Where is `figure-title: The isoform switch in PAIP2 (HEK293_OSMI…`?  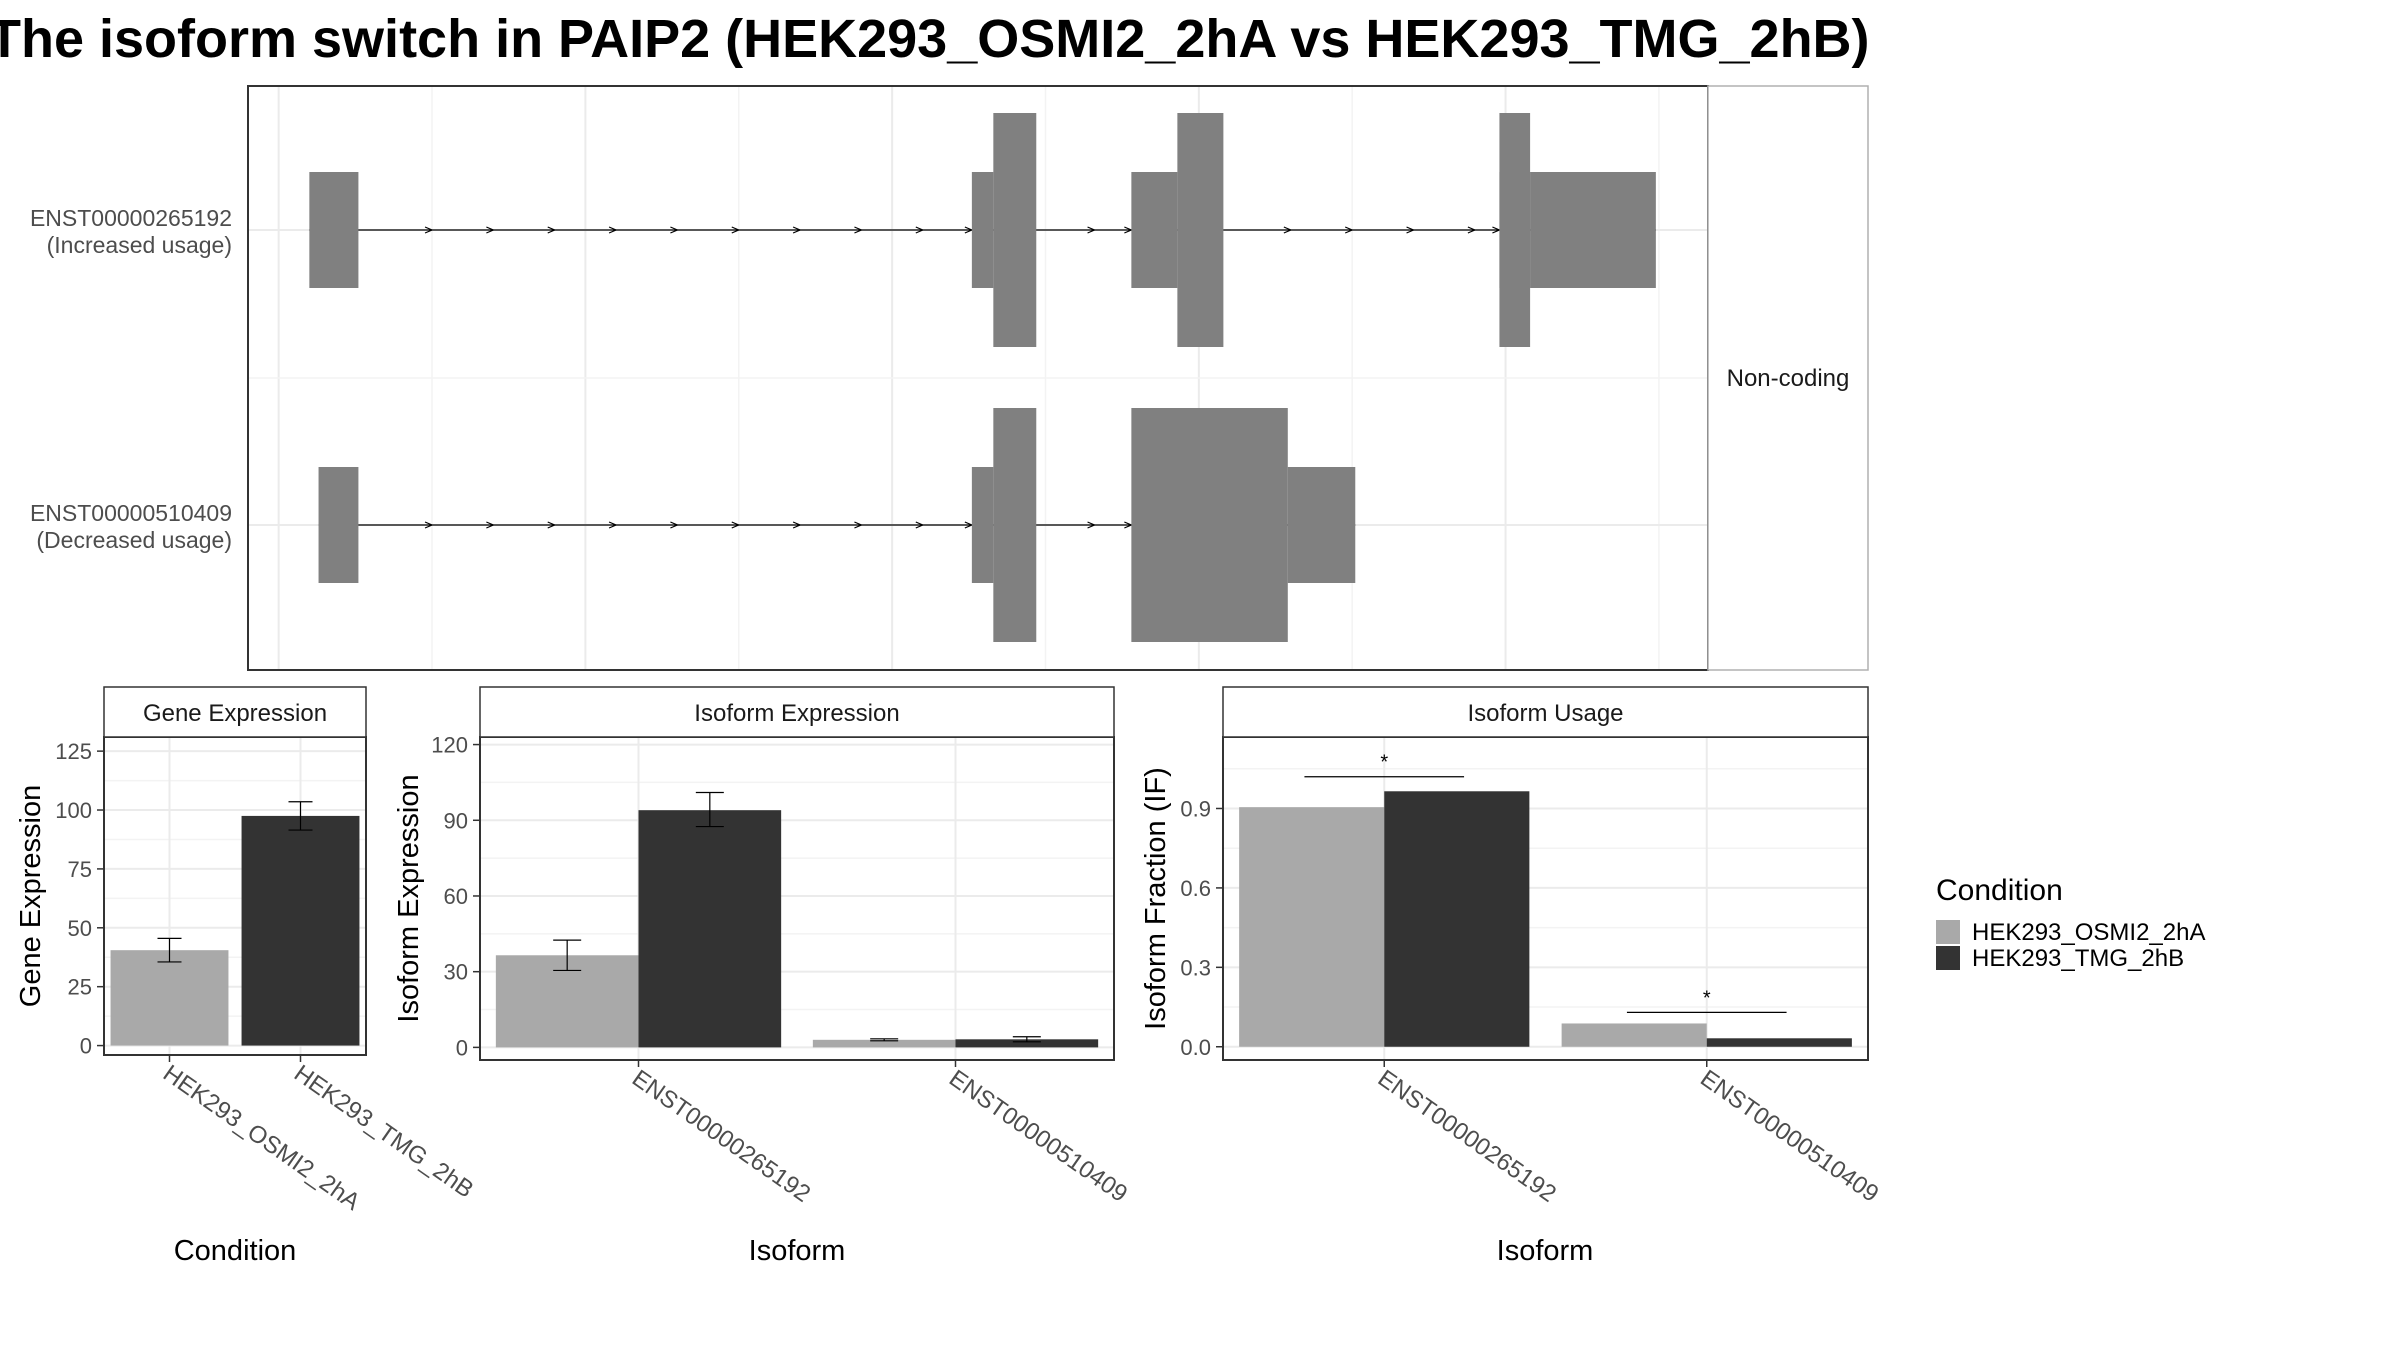 figure-title: The isoform switch in PAIP2 (HEK293_OSMI… is located at coordinates (935, 39).